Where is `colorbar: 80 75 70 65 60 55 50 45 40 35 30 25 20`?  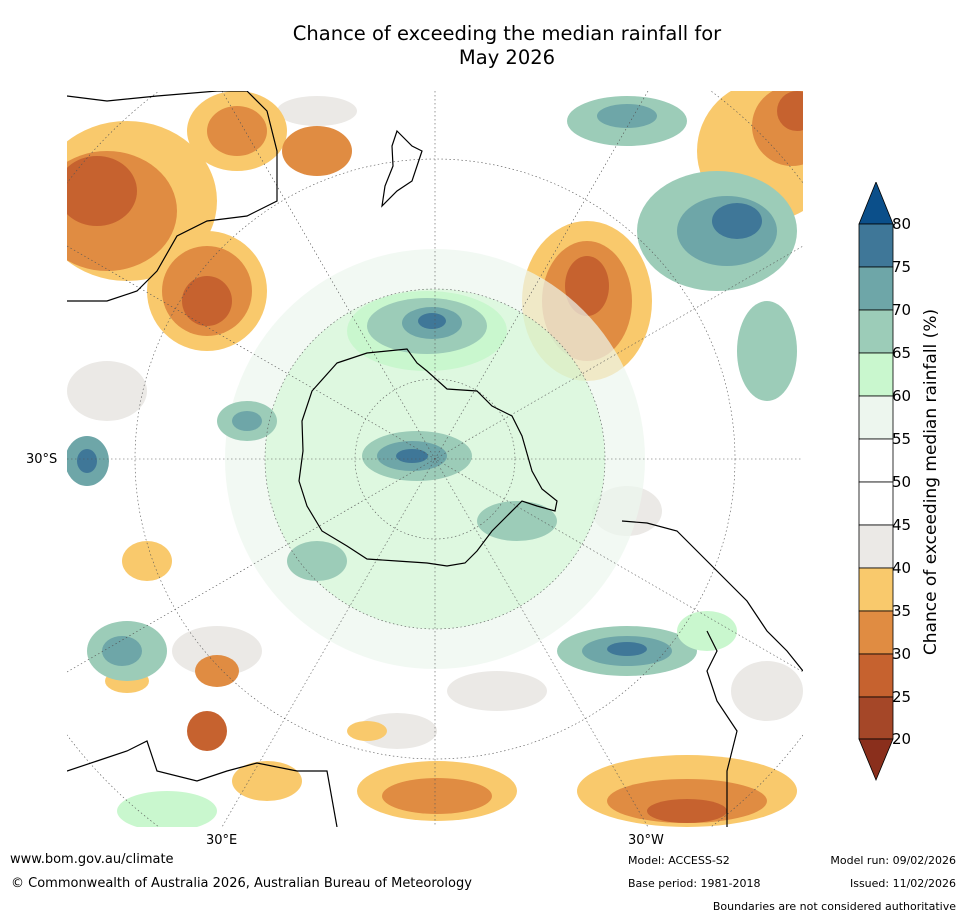
colorbar: 80 75 70 65 60 55 50 45 40 35 30 25 20 is located at coordinates (910, 482).